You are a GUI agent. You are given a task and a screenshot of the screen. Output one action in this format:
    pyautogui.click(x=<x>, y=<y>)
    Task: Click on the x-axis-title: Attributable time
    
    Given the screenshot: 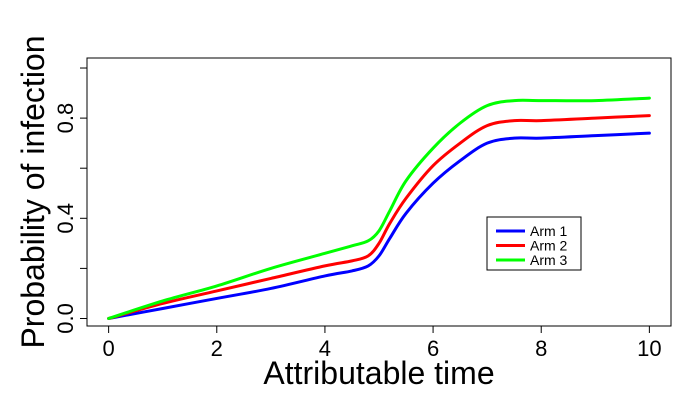 What is the action you would take?
    pyautogui.click(x=378, y=373)
    